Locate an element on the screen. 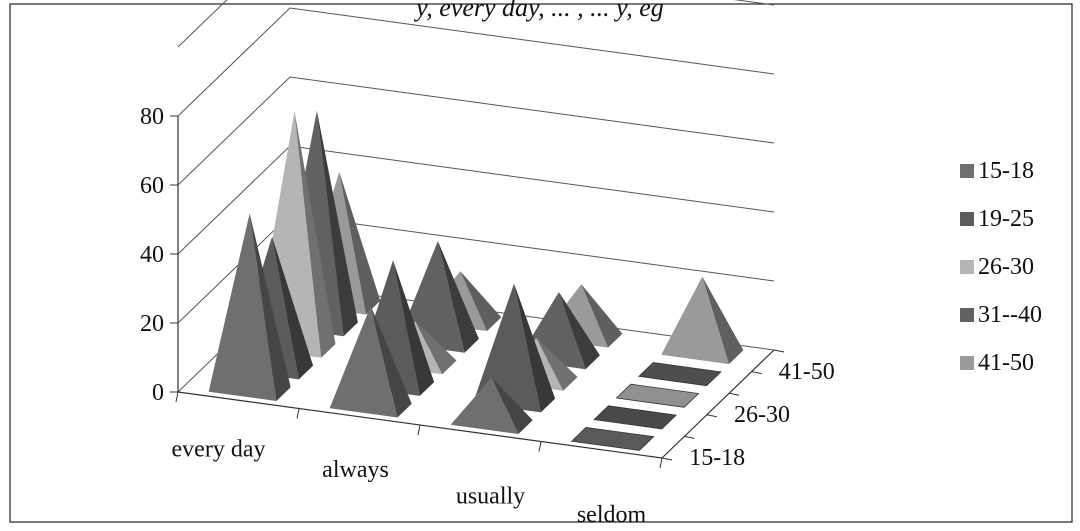 The height and width of the screenshot is (531, 1080). legend-label: 31--40 is located at coordinates (1010, 315).